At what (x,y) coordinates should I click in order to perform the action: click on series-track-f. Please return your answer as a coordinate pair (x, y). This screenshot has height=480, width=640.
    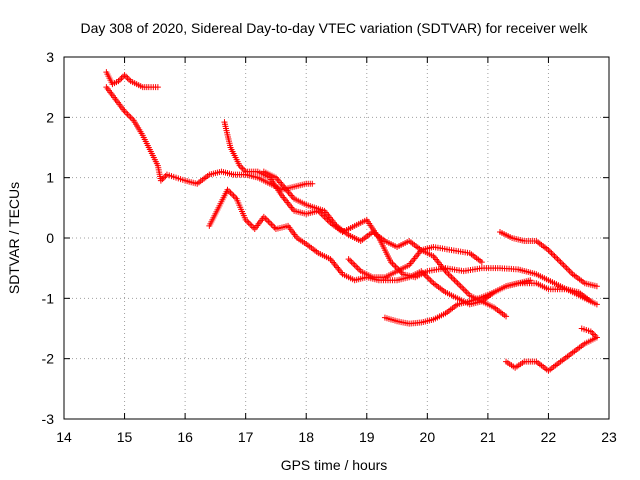
    Looking at the image, I should click on (457, 302).